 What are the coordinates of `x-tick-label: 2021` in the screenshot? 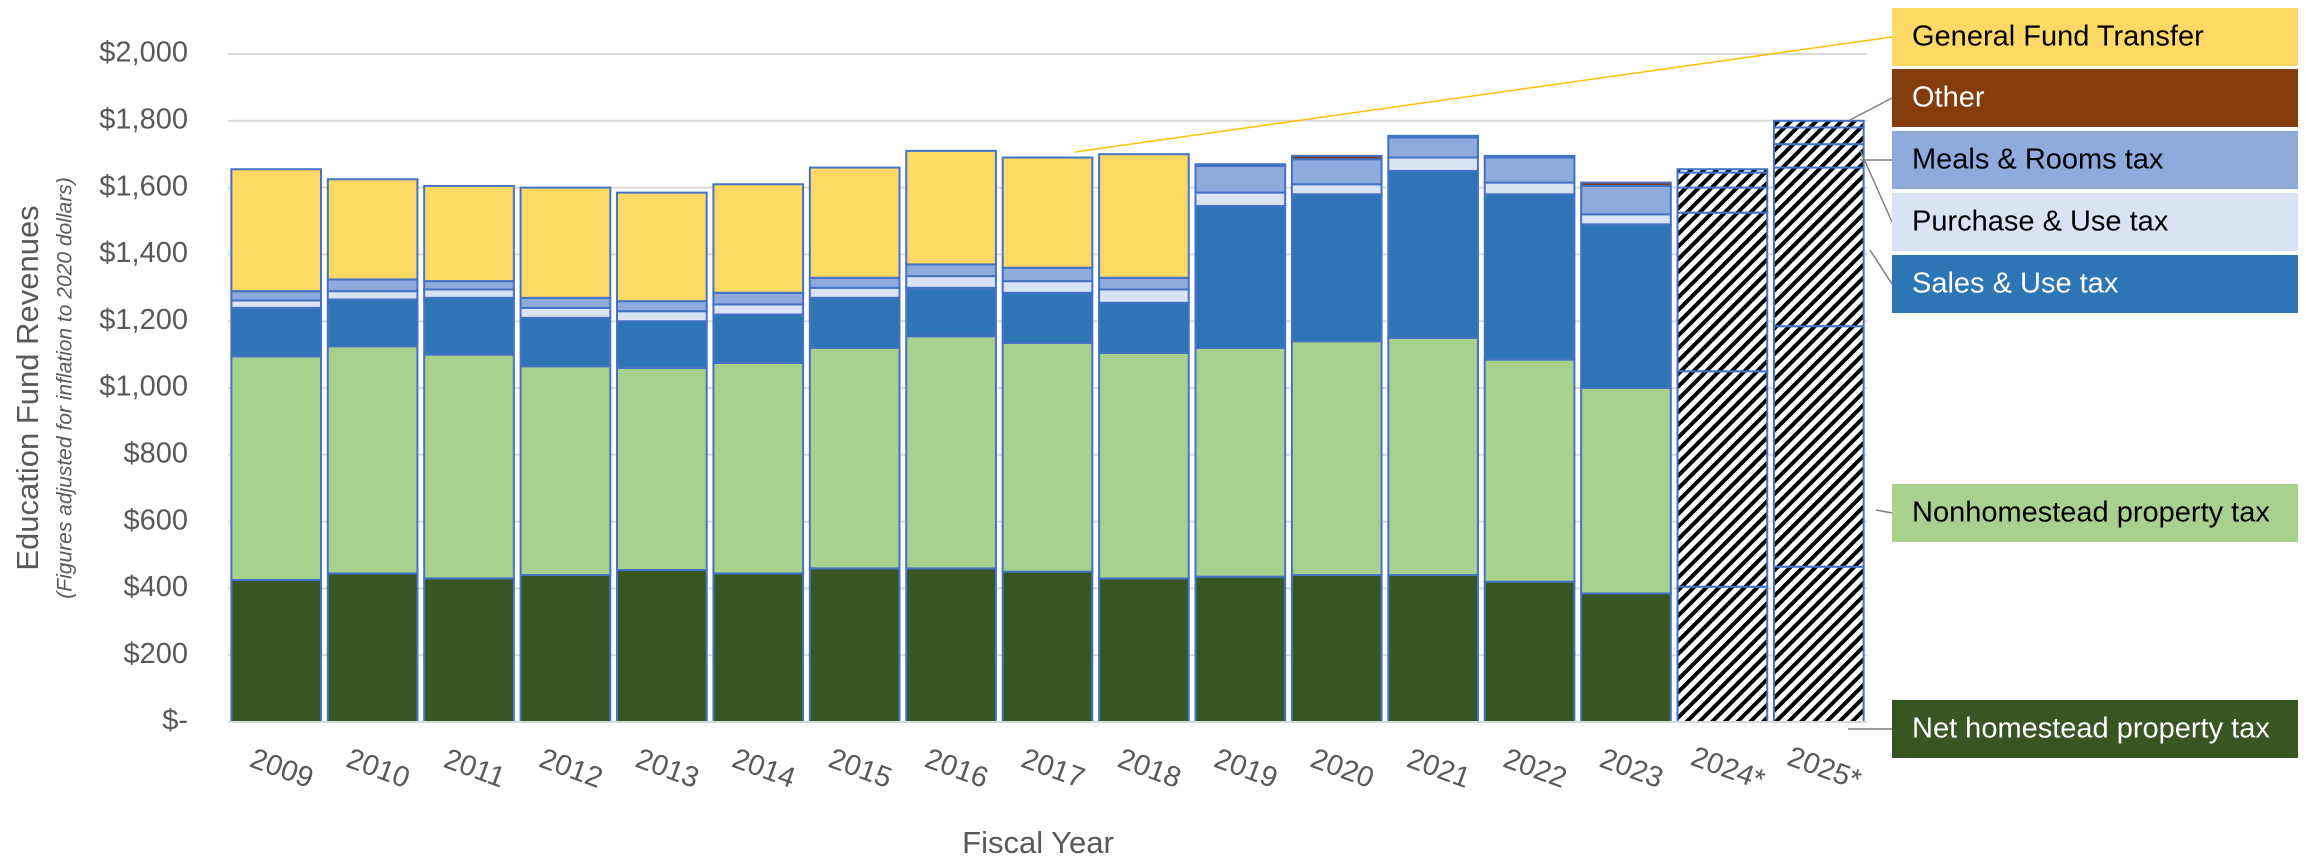 It's located at (1439, 769).